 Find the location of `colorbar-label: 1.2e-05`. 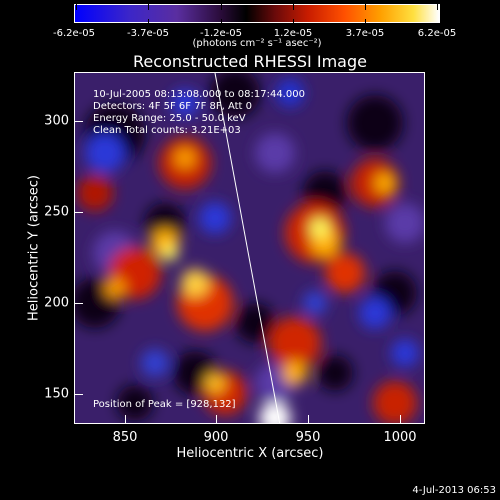

colorbar-label: 1.2e-05 is located at coordinates (293, 33).